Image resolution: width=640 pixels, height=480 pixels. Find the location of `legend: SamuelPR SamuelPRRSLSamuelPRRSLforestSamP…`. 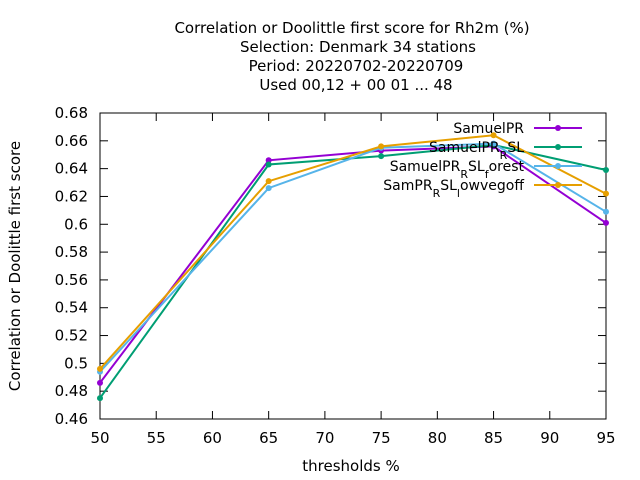

legend: SamuelPR SamuelPRRSLSamuelPRRSLforestSamP… is located at coordinates (482, 160).